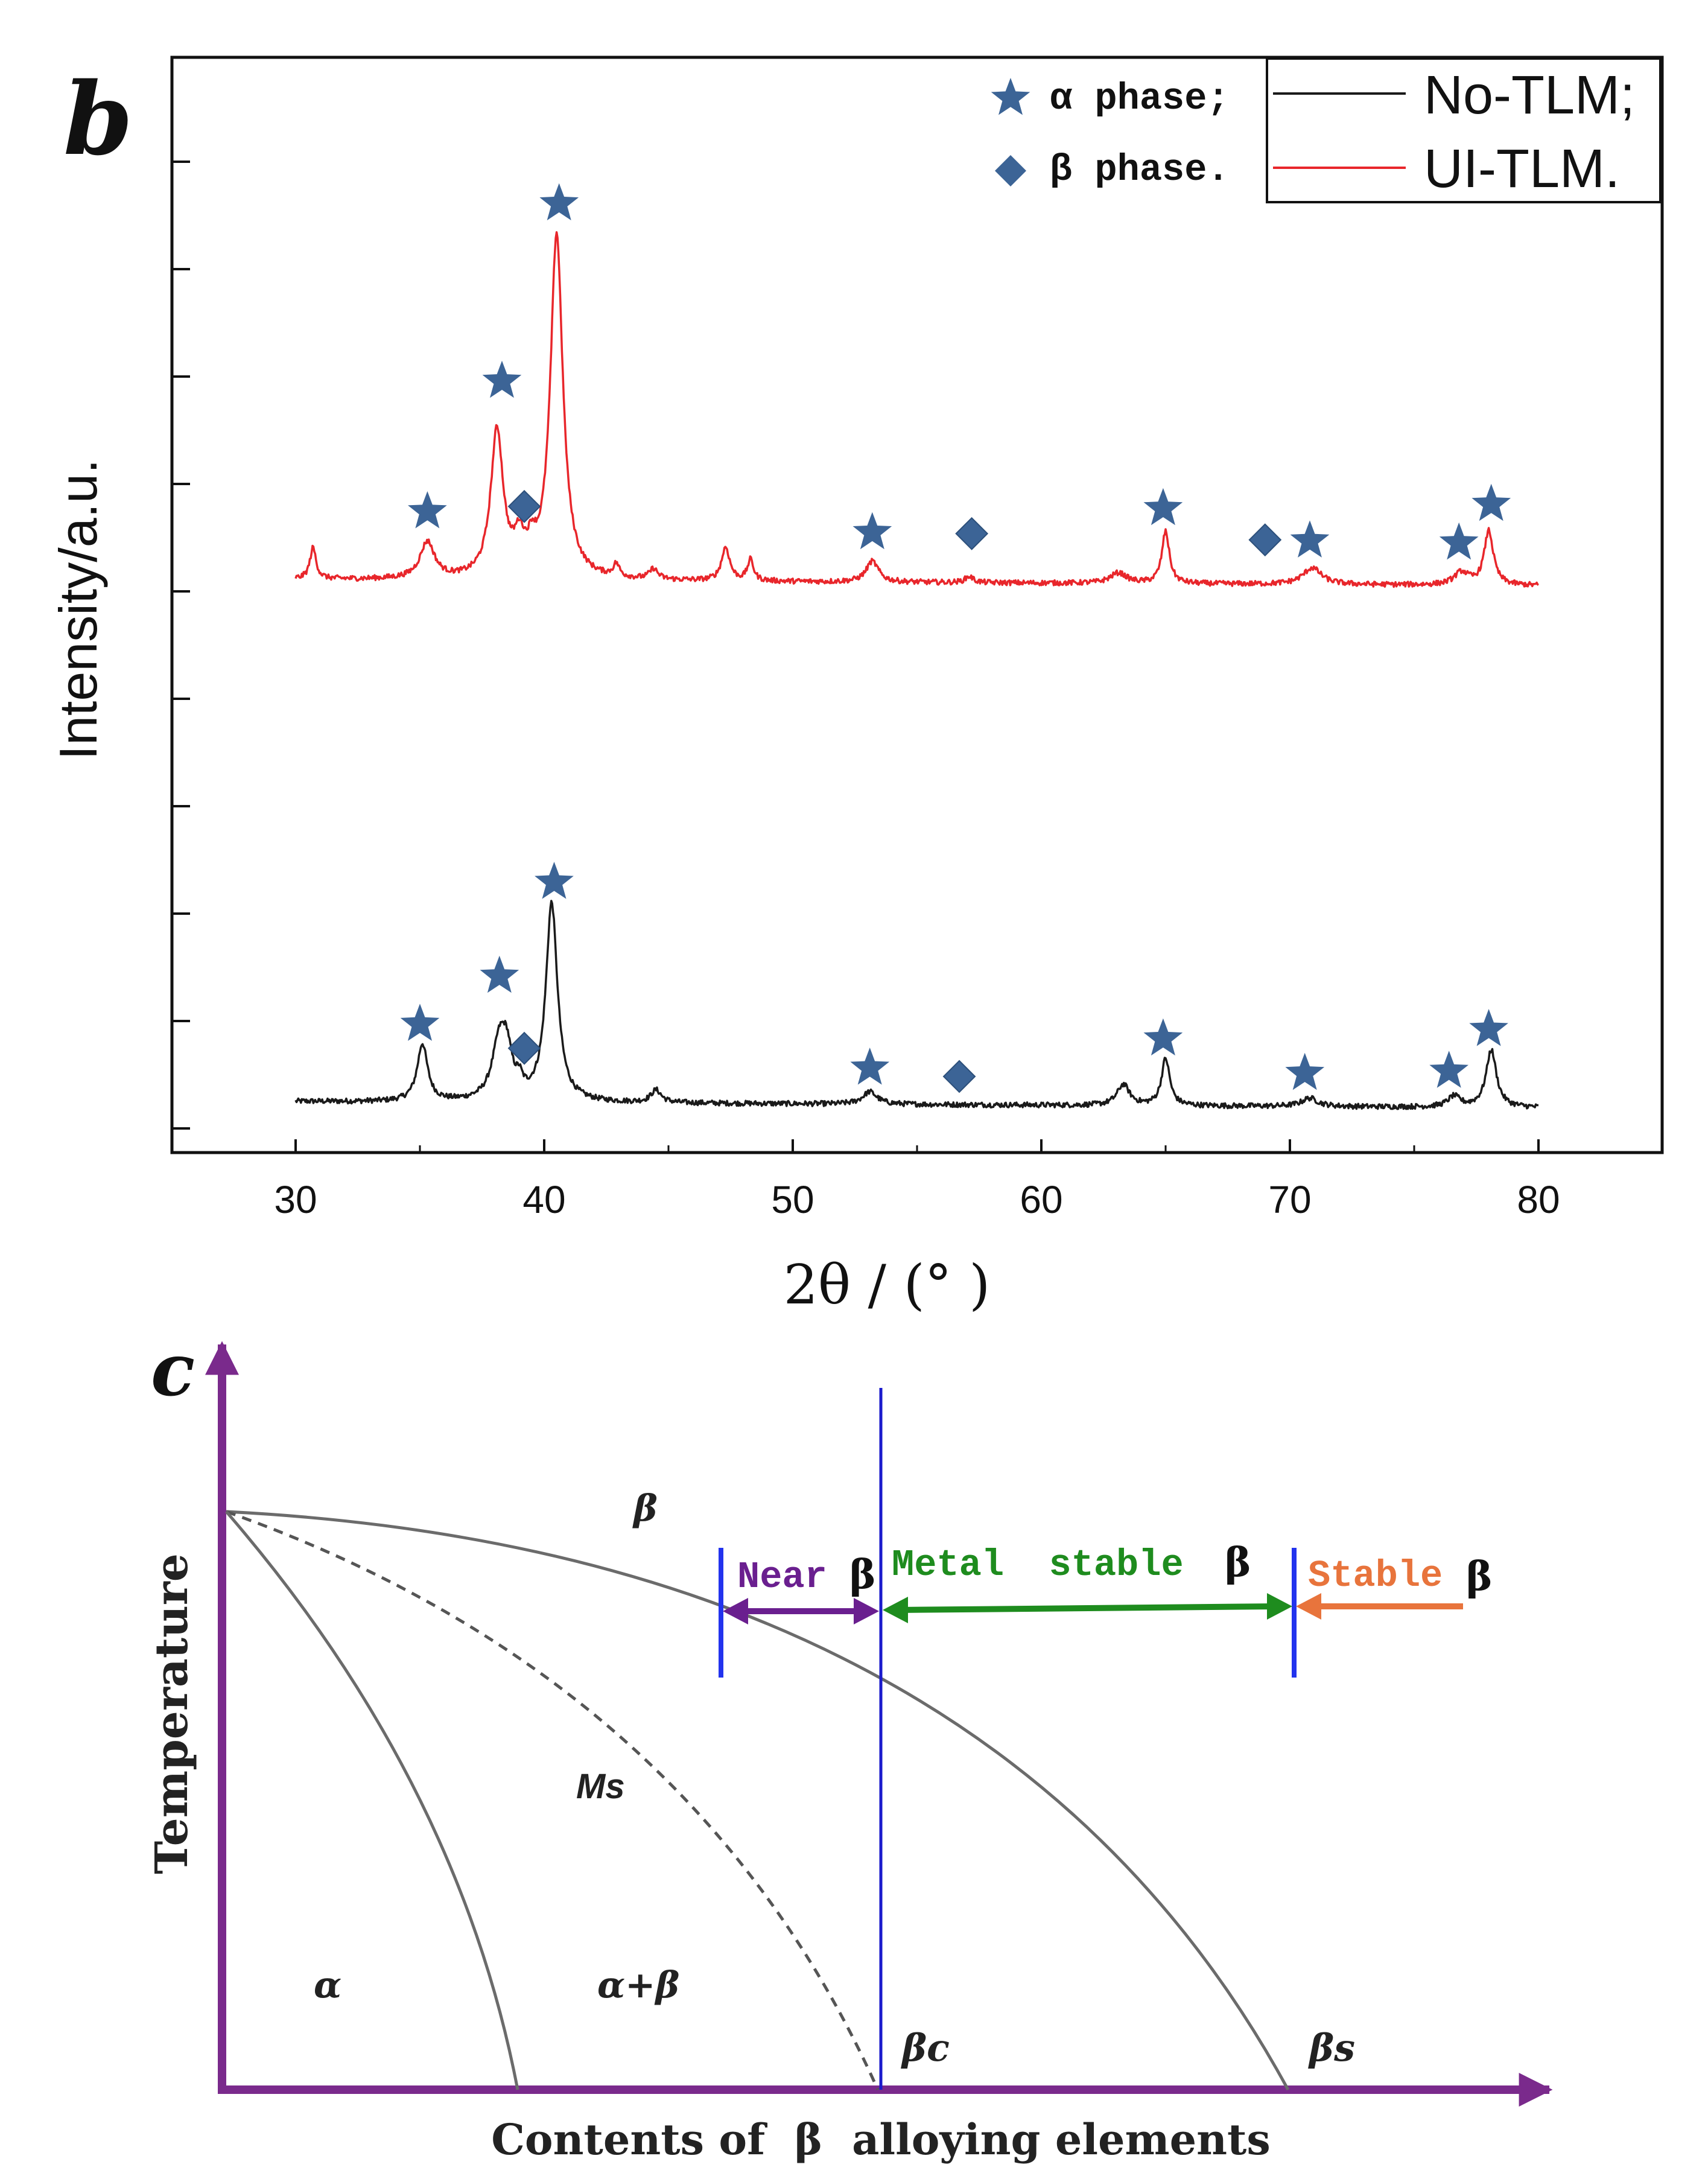 This screenshot has height=2176, width=1708. What do you see at coordinates (1522, 169) in the screenshot?
I see `legend-label-ui-tlm: UI-TLM.` at bounding box center [1522, 169].